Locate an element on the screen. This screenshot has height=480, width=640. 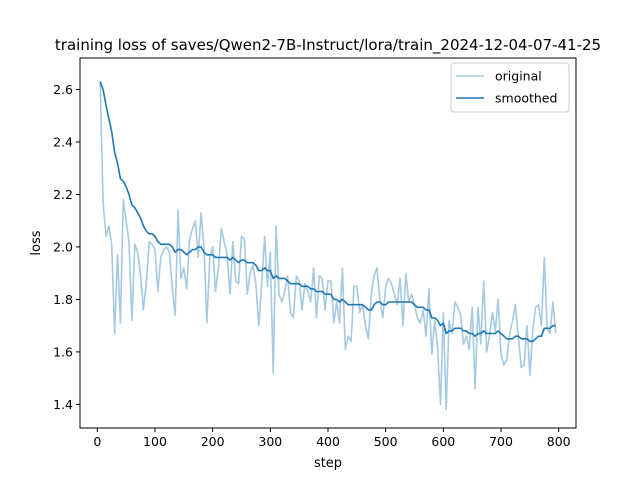
y-tick-label: 1.4 is located at coordinates (63, 404).